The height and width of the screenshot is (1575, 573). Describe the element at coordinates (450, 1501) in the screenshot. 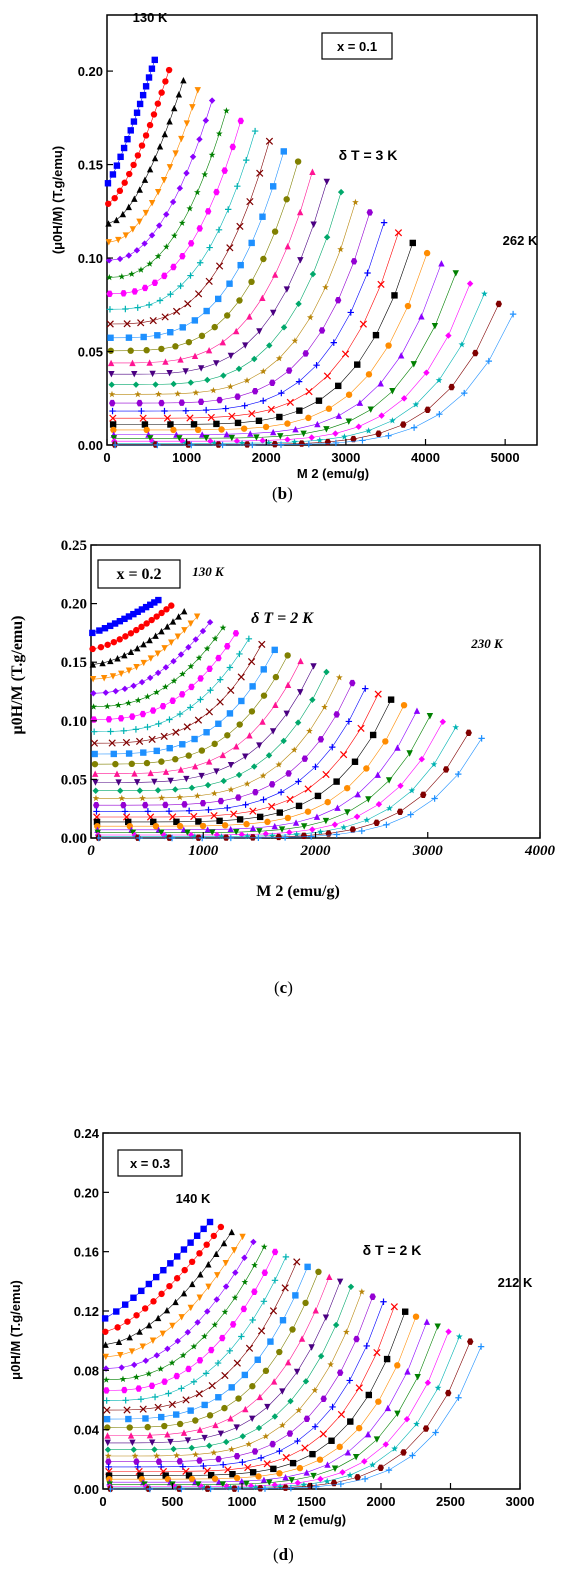

I see `x-tick-label: 2500` at that location.